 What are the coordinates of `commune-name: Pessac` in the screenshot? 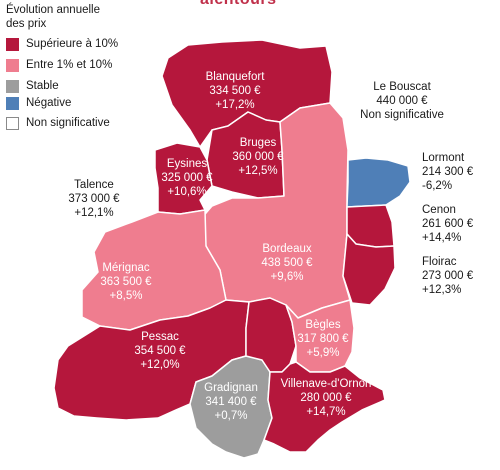 It's located at (160, 337).